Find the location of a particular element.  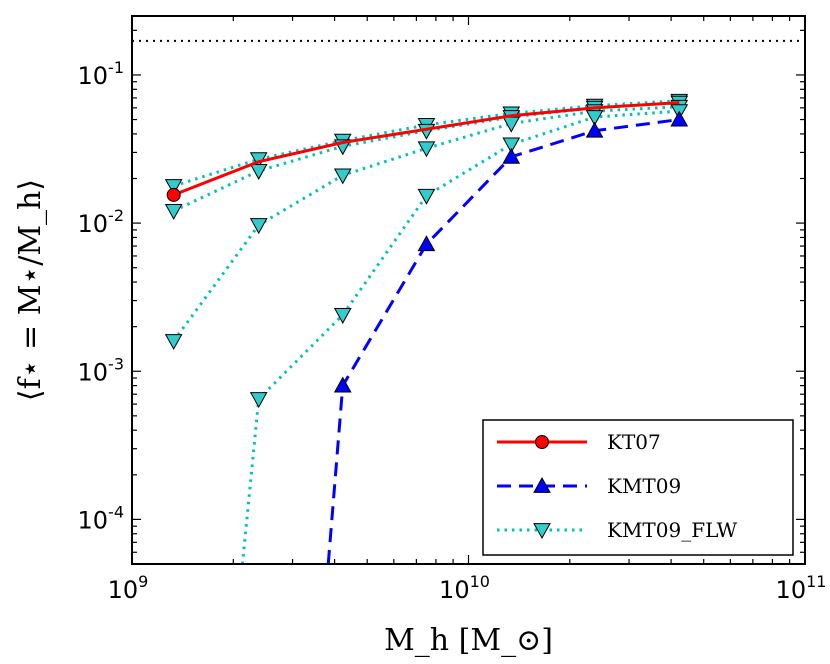

legend-label: KMT09_FLW is located at coordinates (672, 530).